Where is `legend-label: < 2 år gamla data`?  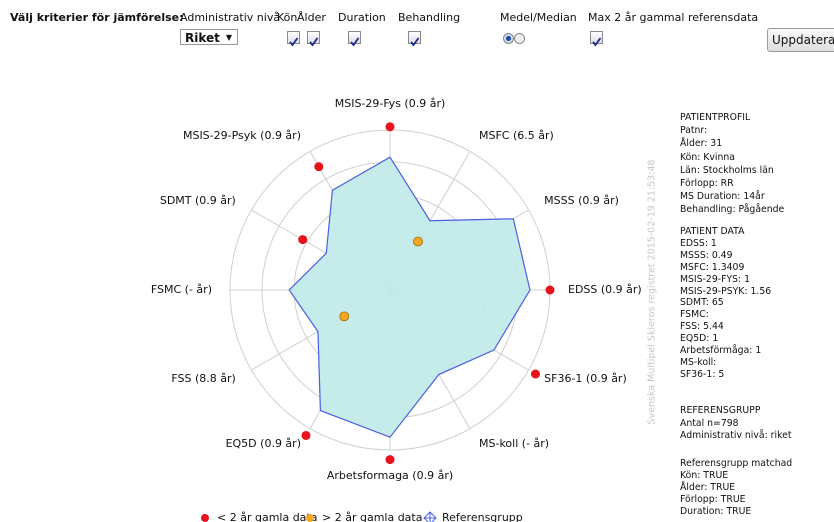 legend-label: < 2 år gamla data is located at coordinates (267, 516).